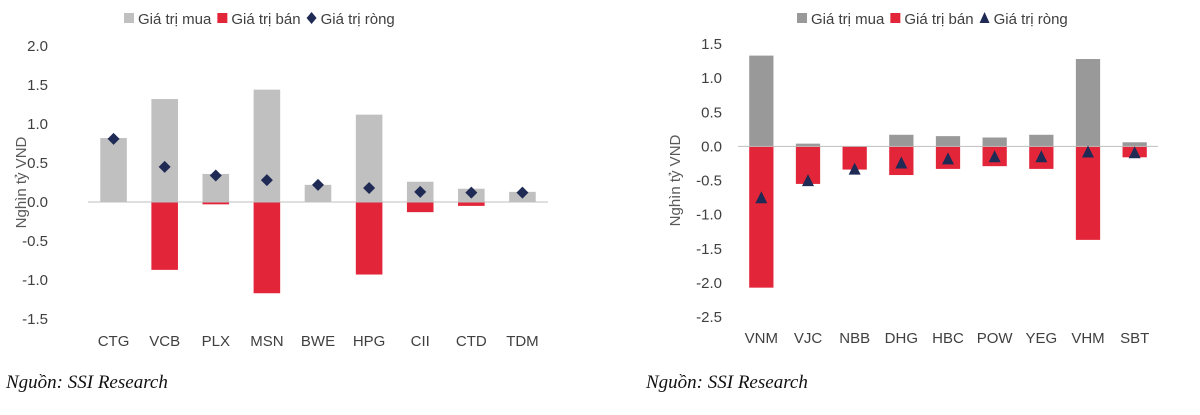  I want to click on category-label: PLX, so click(216, 341).